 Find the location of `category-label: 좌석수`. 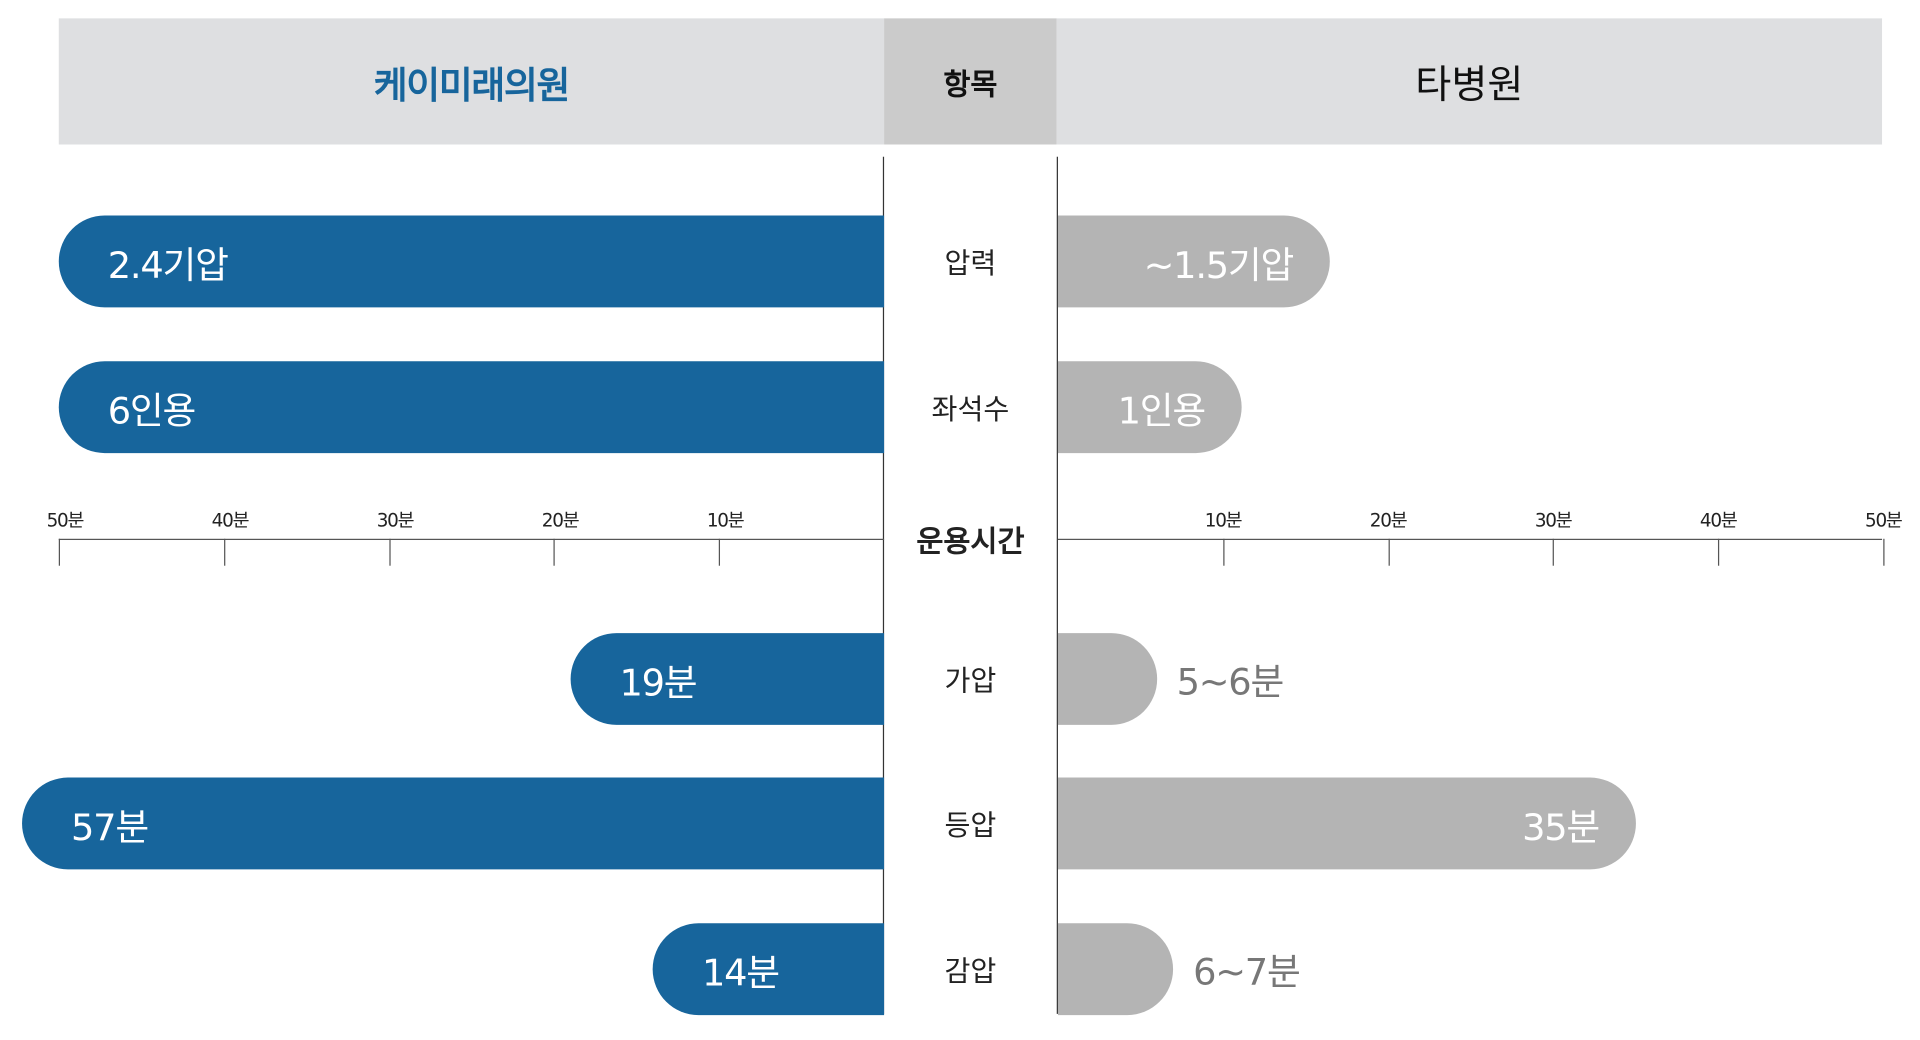

category-label: 좌석수 is located at coordinates (970, 410).